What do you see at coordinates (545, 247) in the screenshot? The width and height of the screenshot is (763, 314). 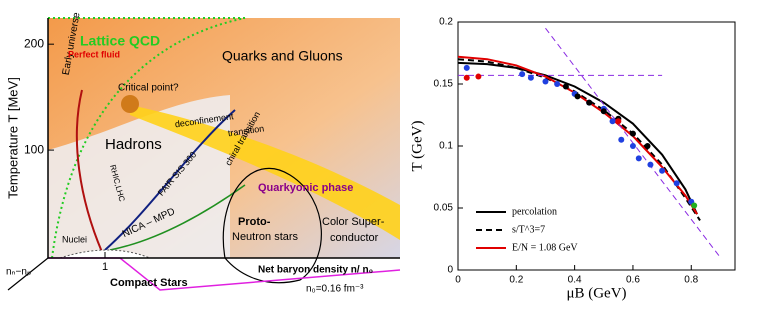 I see `legend-label: E/N = 1.08 GeV` at bounding box center [545, 247].